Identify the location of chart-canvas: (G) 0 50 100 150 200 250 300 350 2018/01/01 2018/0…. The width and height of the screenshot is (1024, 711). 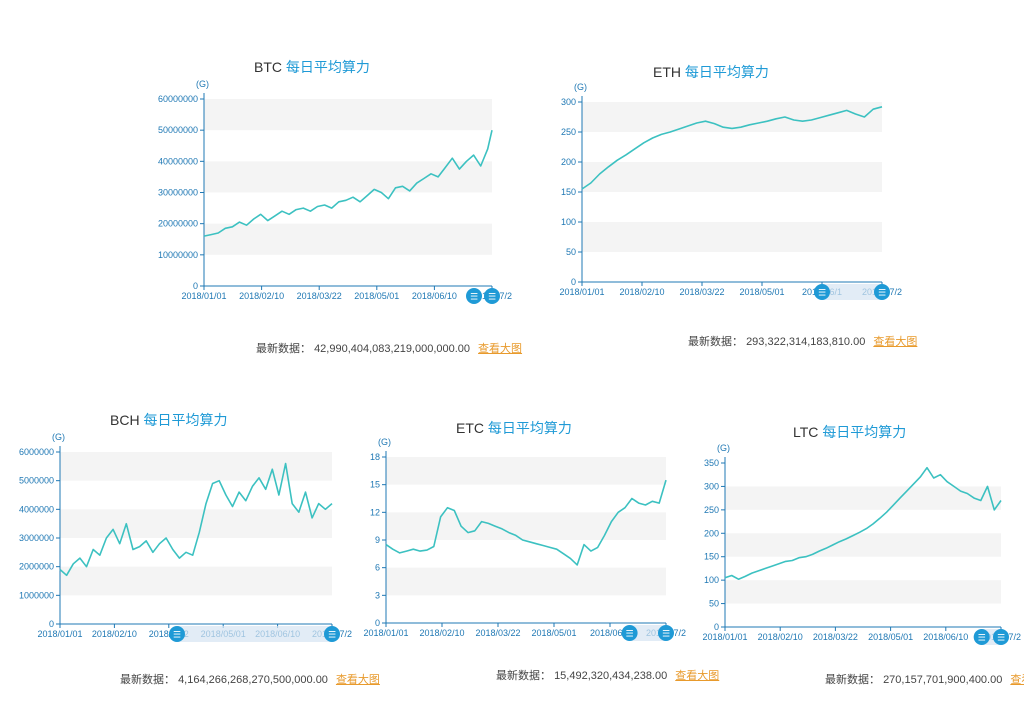
(861, 544).